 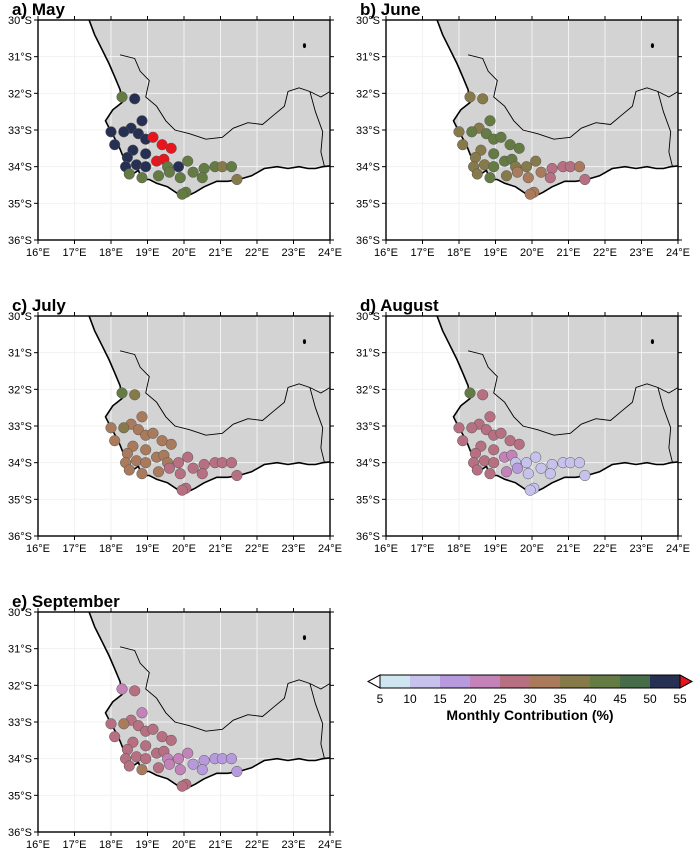 I want to click on lat-tick-label: 32°S, so click(x=368, y=94).